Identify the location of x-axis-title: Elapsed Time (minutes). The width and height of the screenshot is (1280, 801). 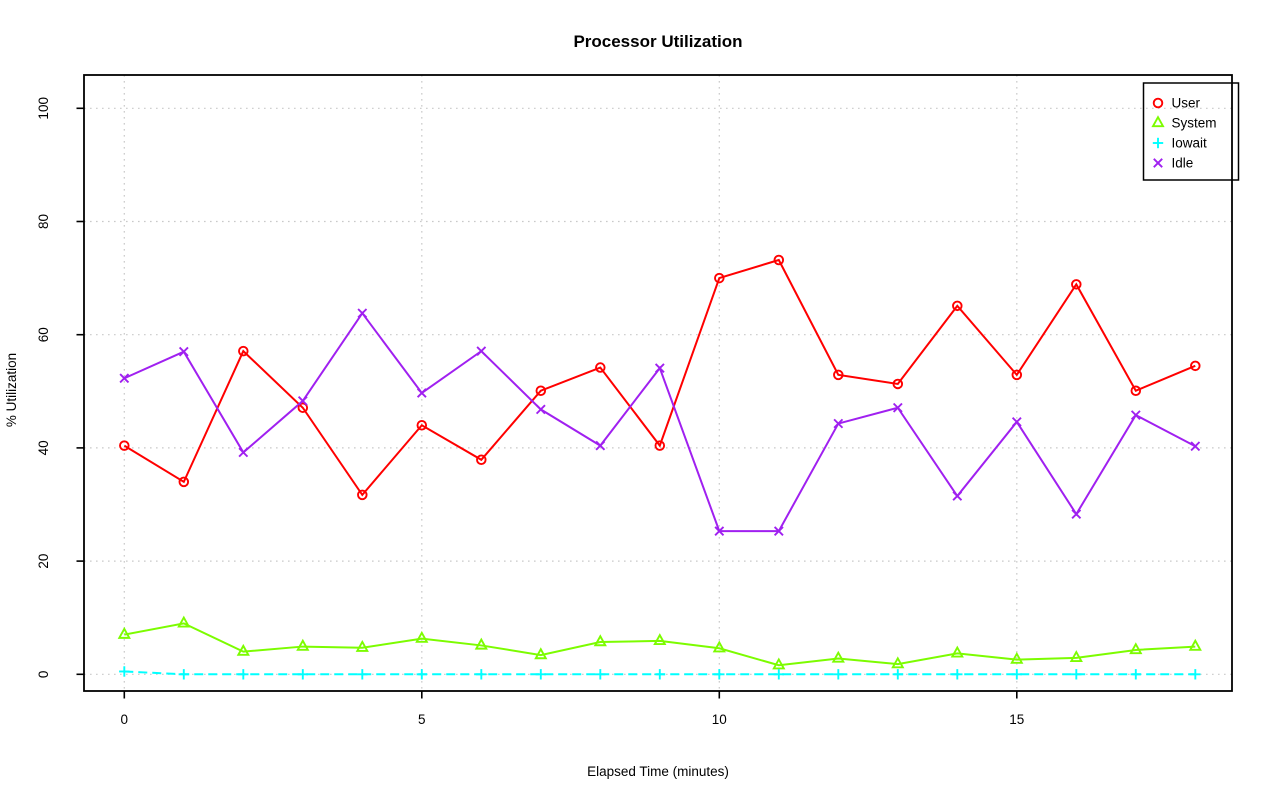
(658, 771).